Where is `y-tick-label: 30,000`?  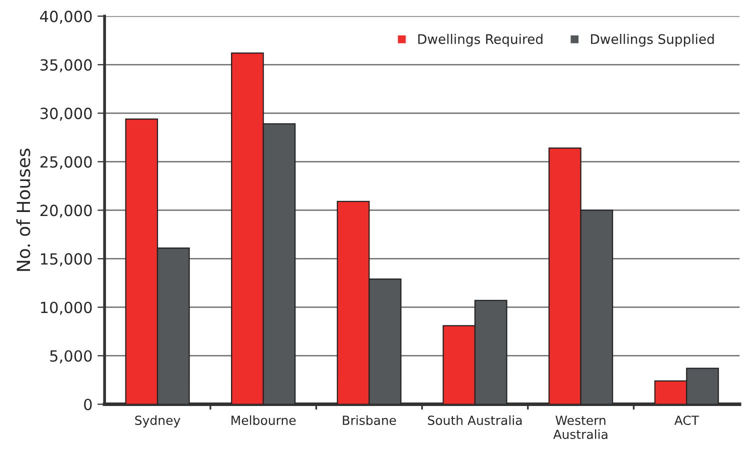 y-tick-label: 30,000 is located at coordinates (66, 114).